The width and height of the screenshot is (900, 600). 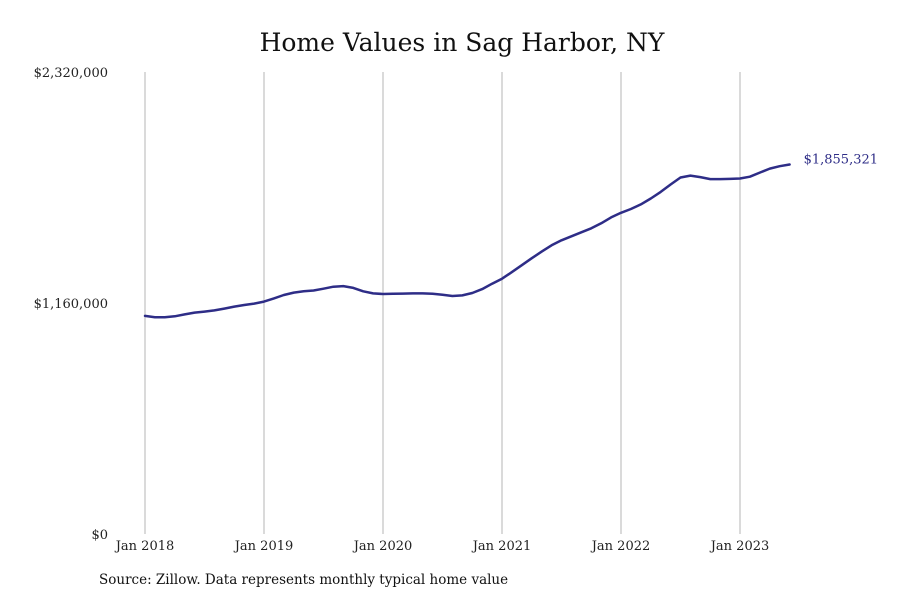 I want to click on x-tick-label: Jan 2023, so click(x=739, y=546).